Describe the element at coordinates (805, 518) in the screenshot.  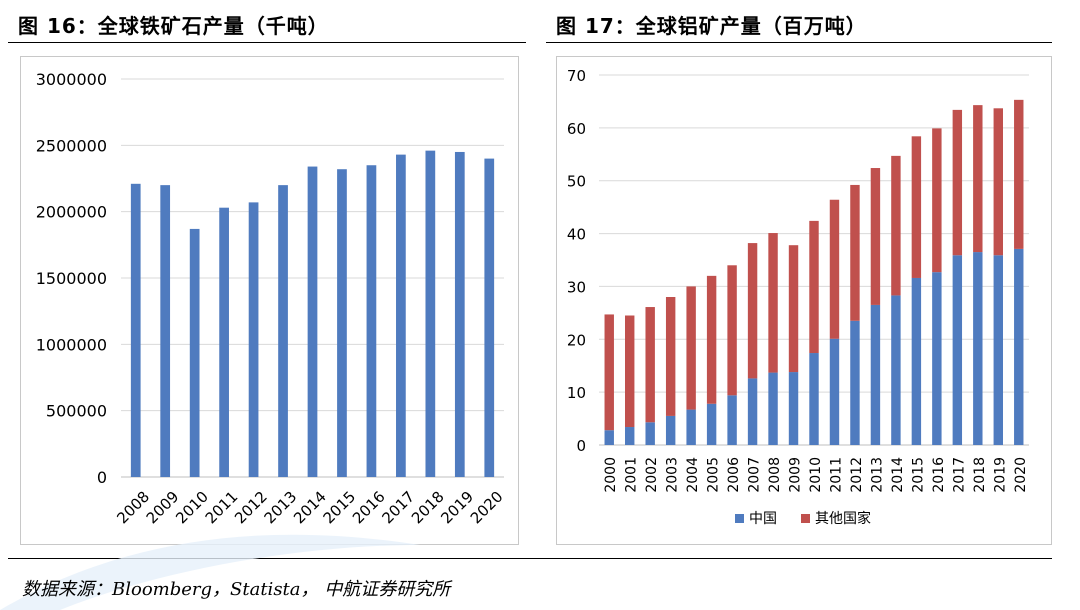
I see `legend-swatch-other` at that location.